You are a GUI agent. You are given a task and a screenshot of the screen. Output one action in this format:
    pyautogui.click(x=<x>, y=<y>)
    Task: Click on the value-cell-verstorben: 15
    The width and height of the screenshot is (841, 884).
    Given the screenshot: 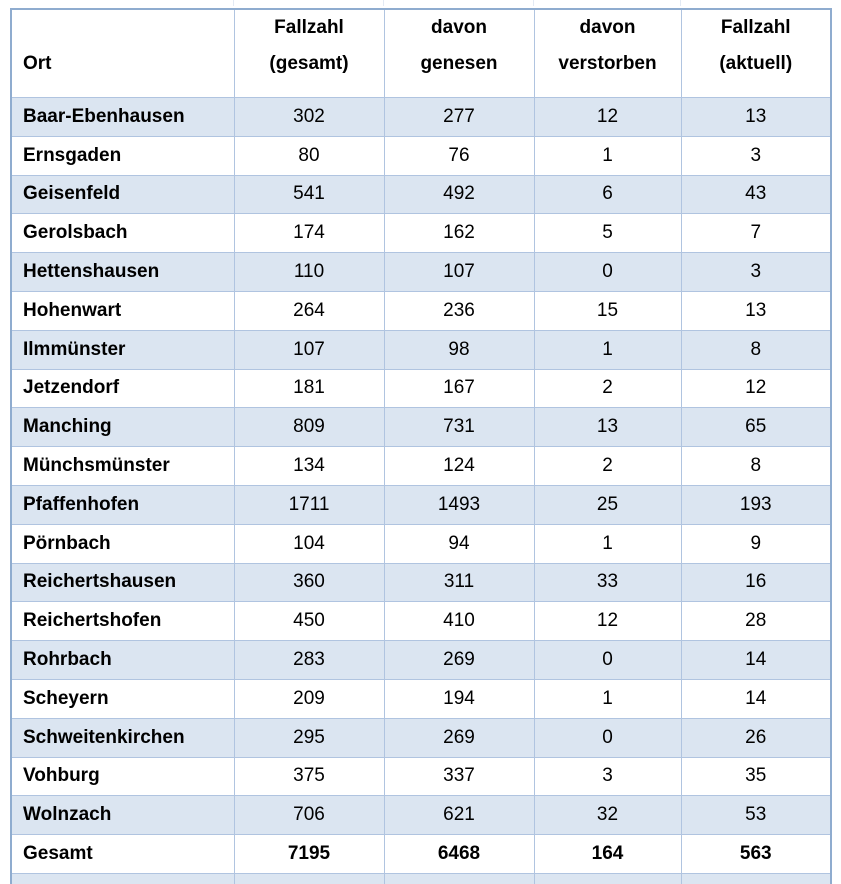 What is the action you would take?
    pyautogui.click(x=607, y=310)
    